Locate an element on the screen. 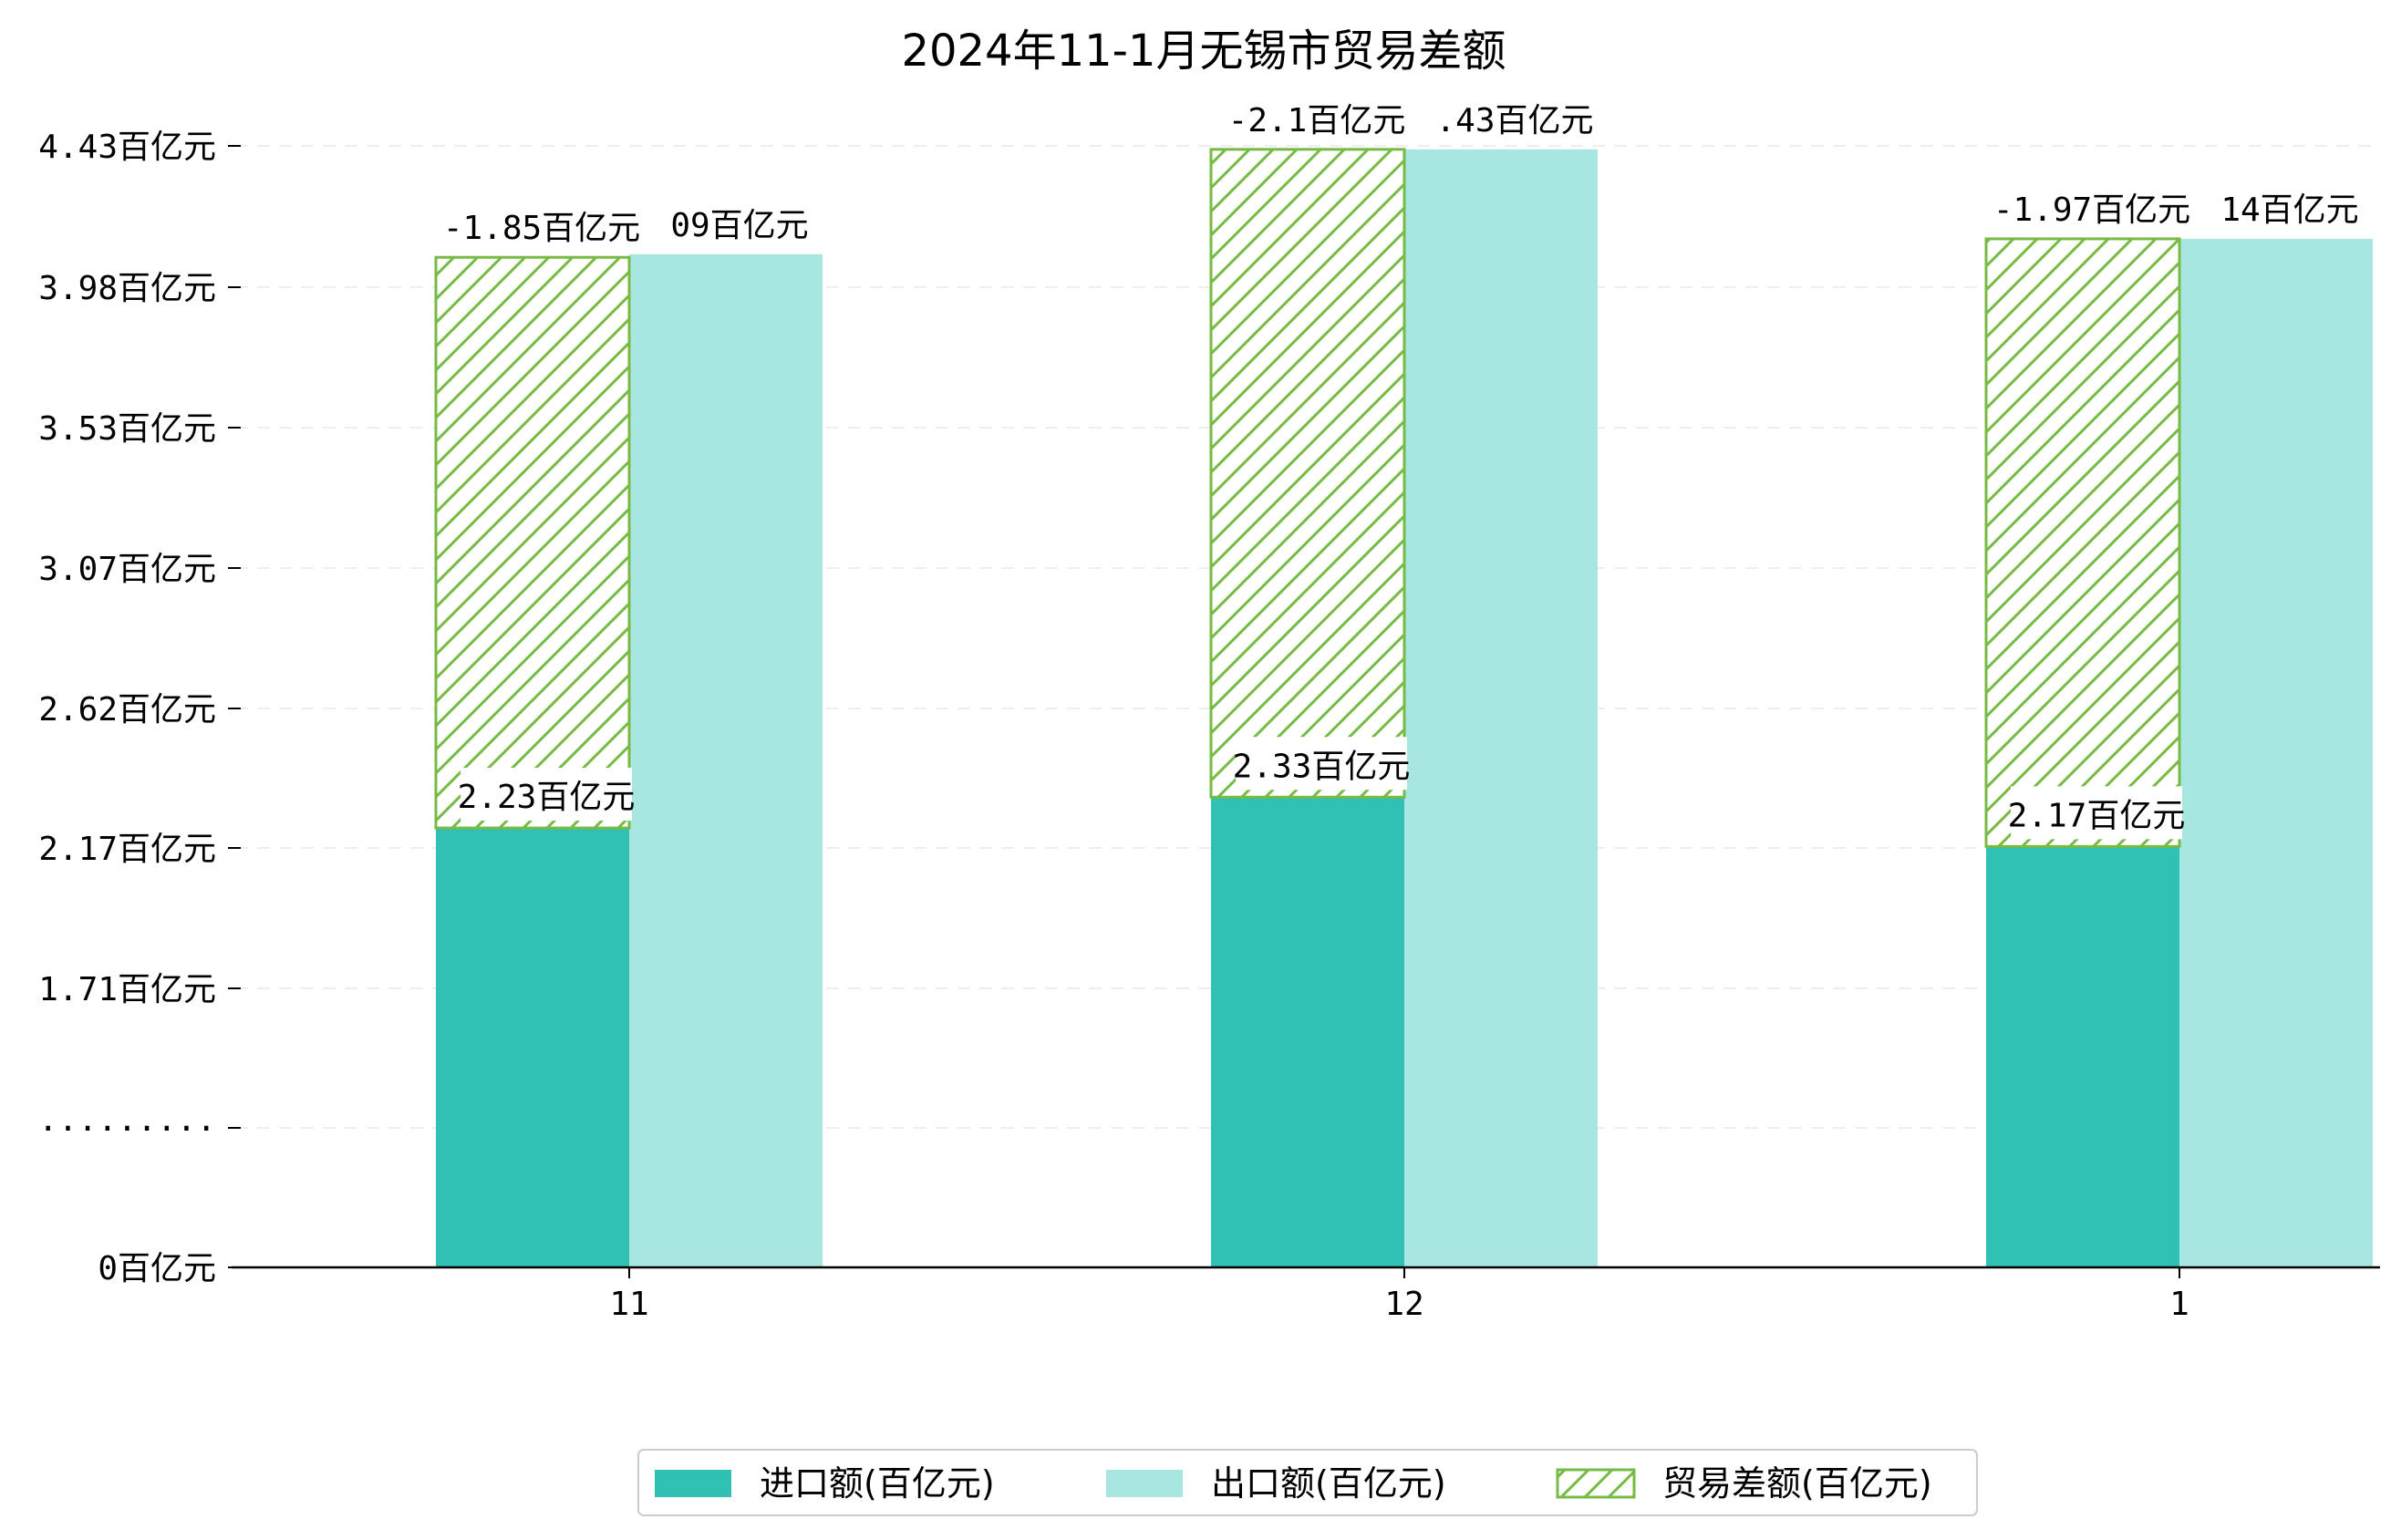  y-tick-label: 3.07百亿元 is located at coordinates (127, 569).